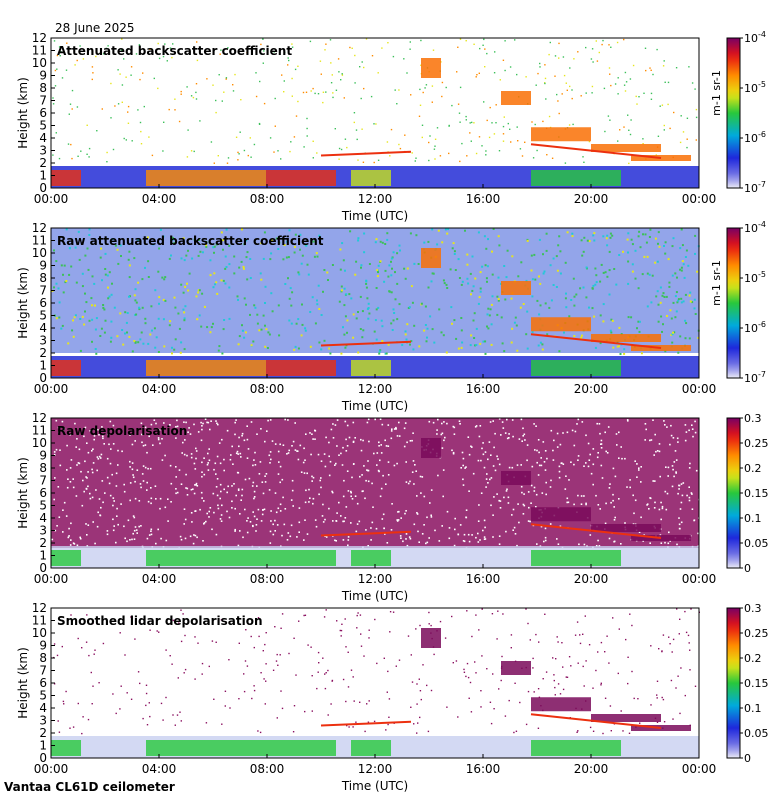 This screenshot has height=804, width=780. Describe the element at coordinates (39, 253) in the screenshot. I see `y-tick-label: 10` at that location.